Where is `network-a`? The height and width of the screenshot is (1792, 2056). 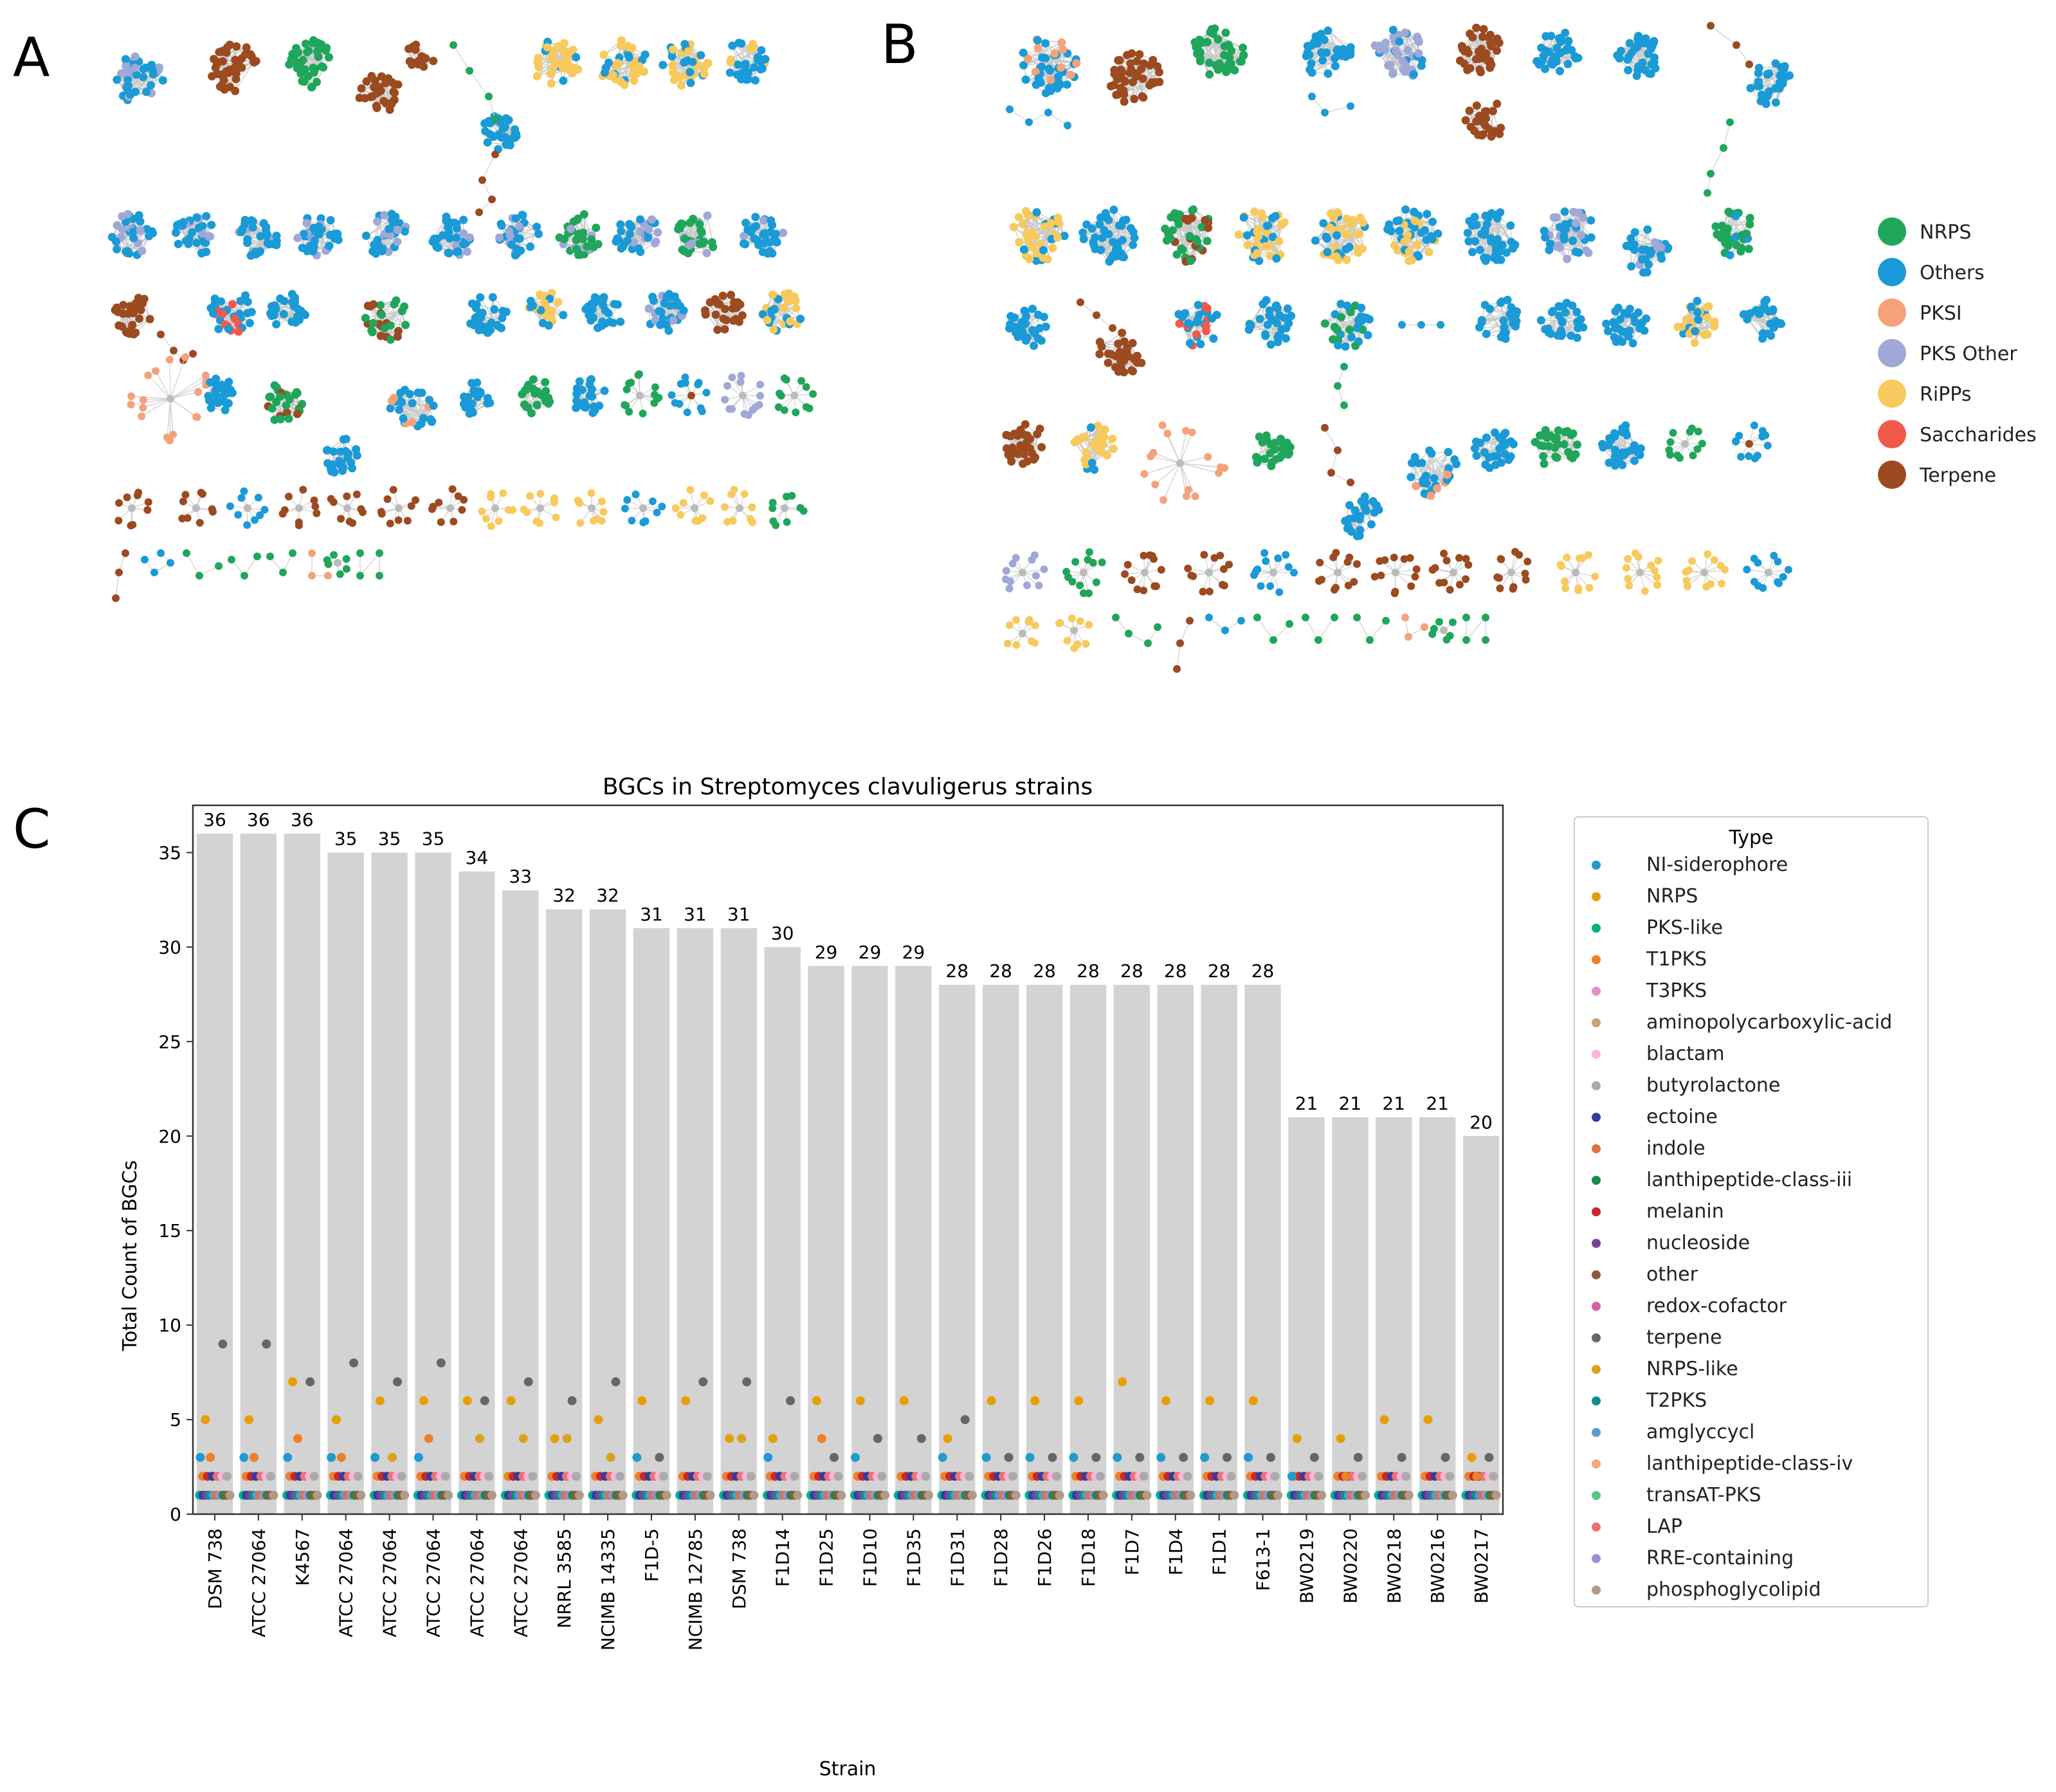
network-a is located at coordinates (462, 319).